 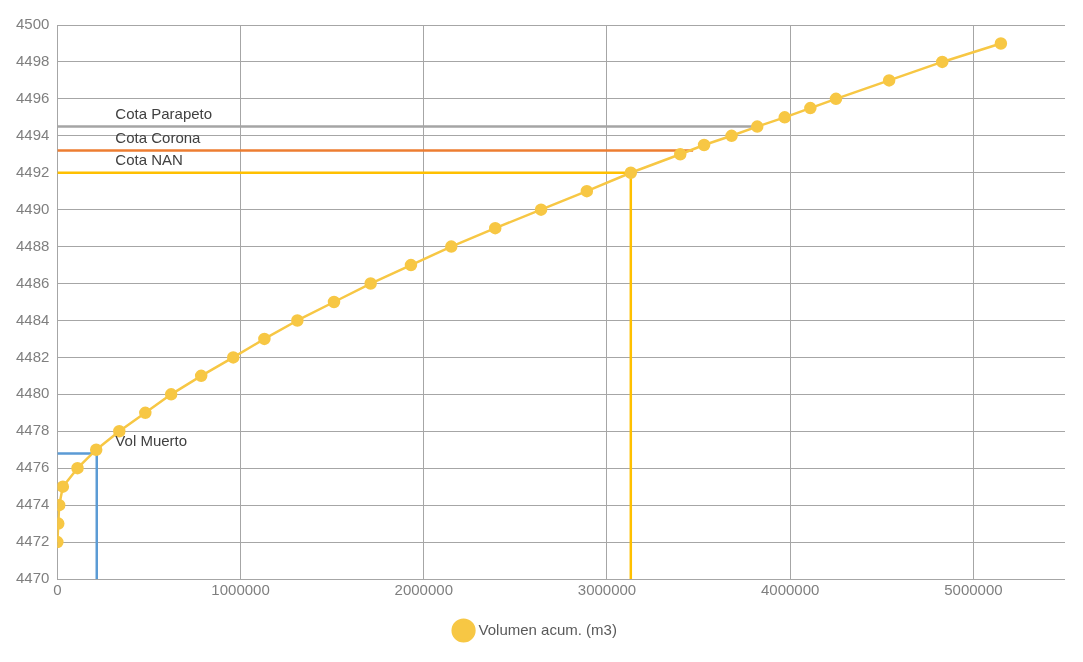 I want to click on y-tick-label: 4476, so click(x=32, y=467).